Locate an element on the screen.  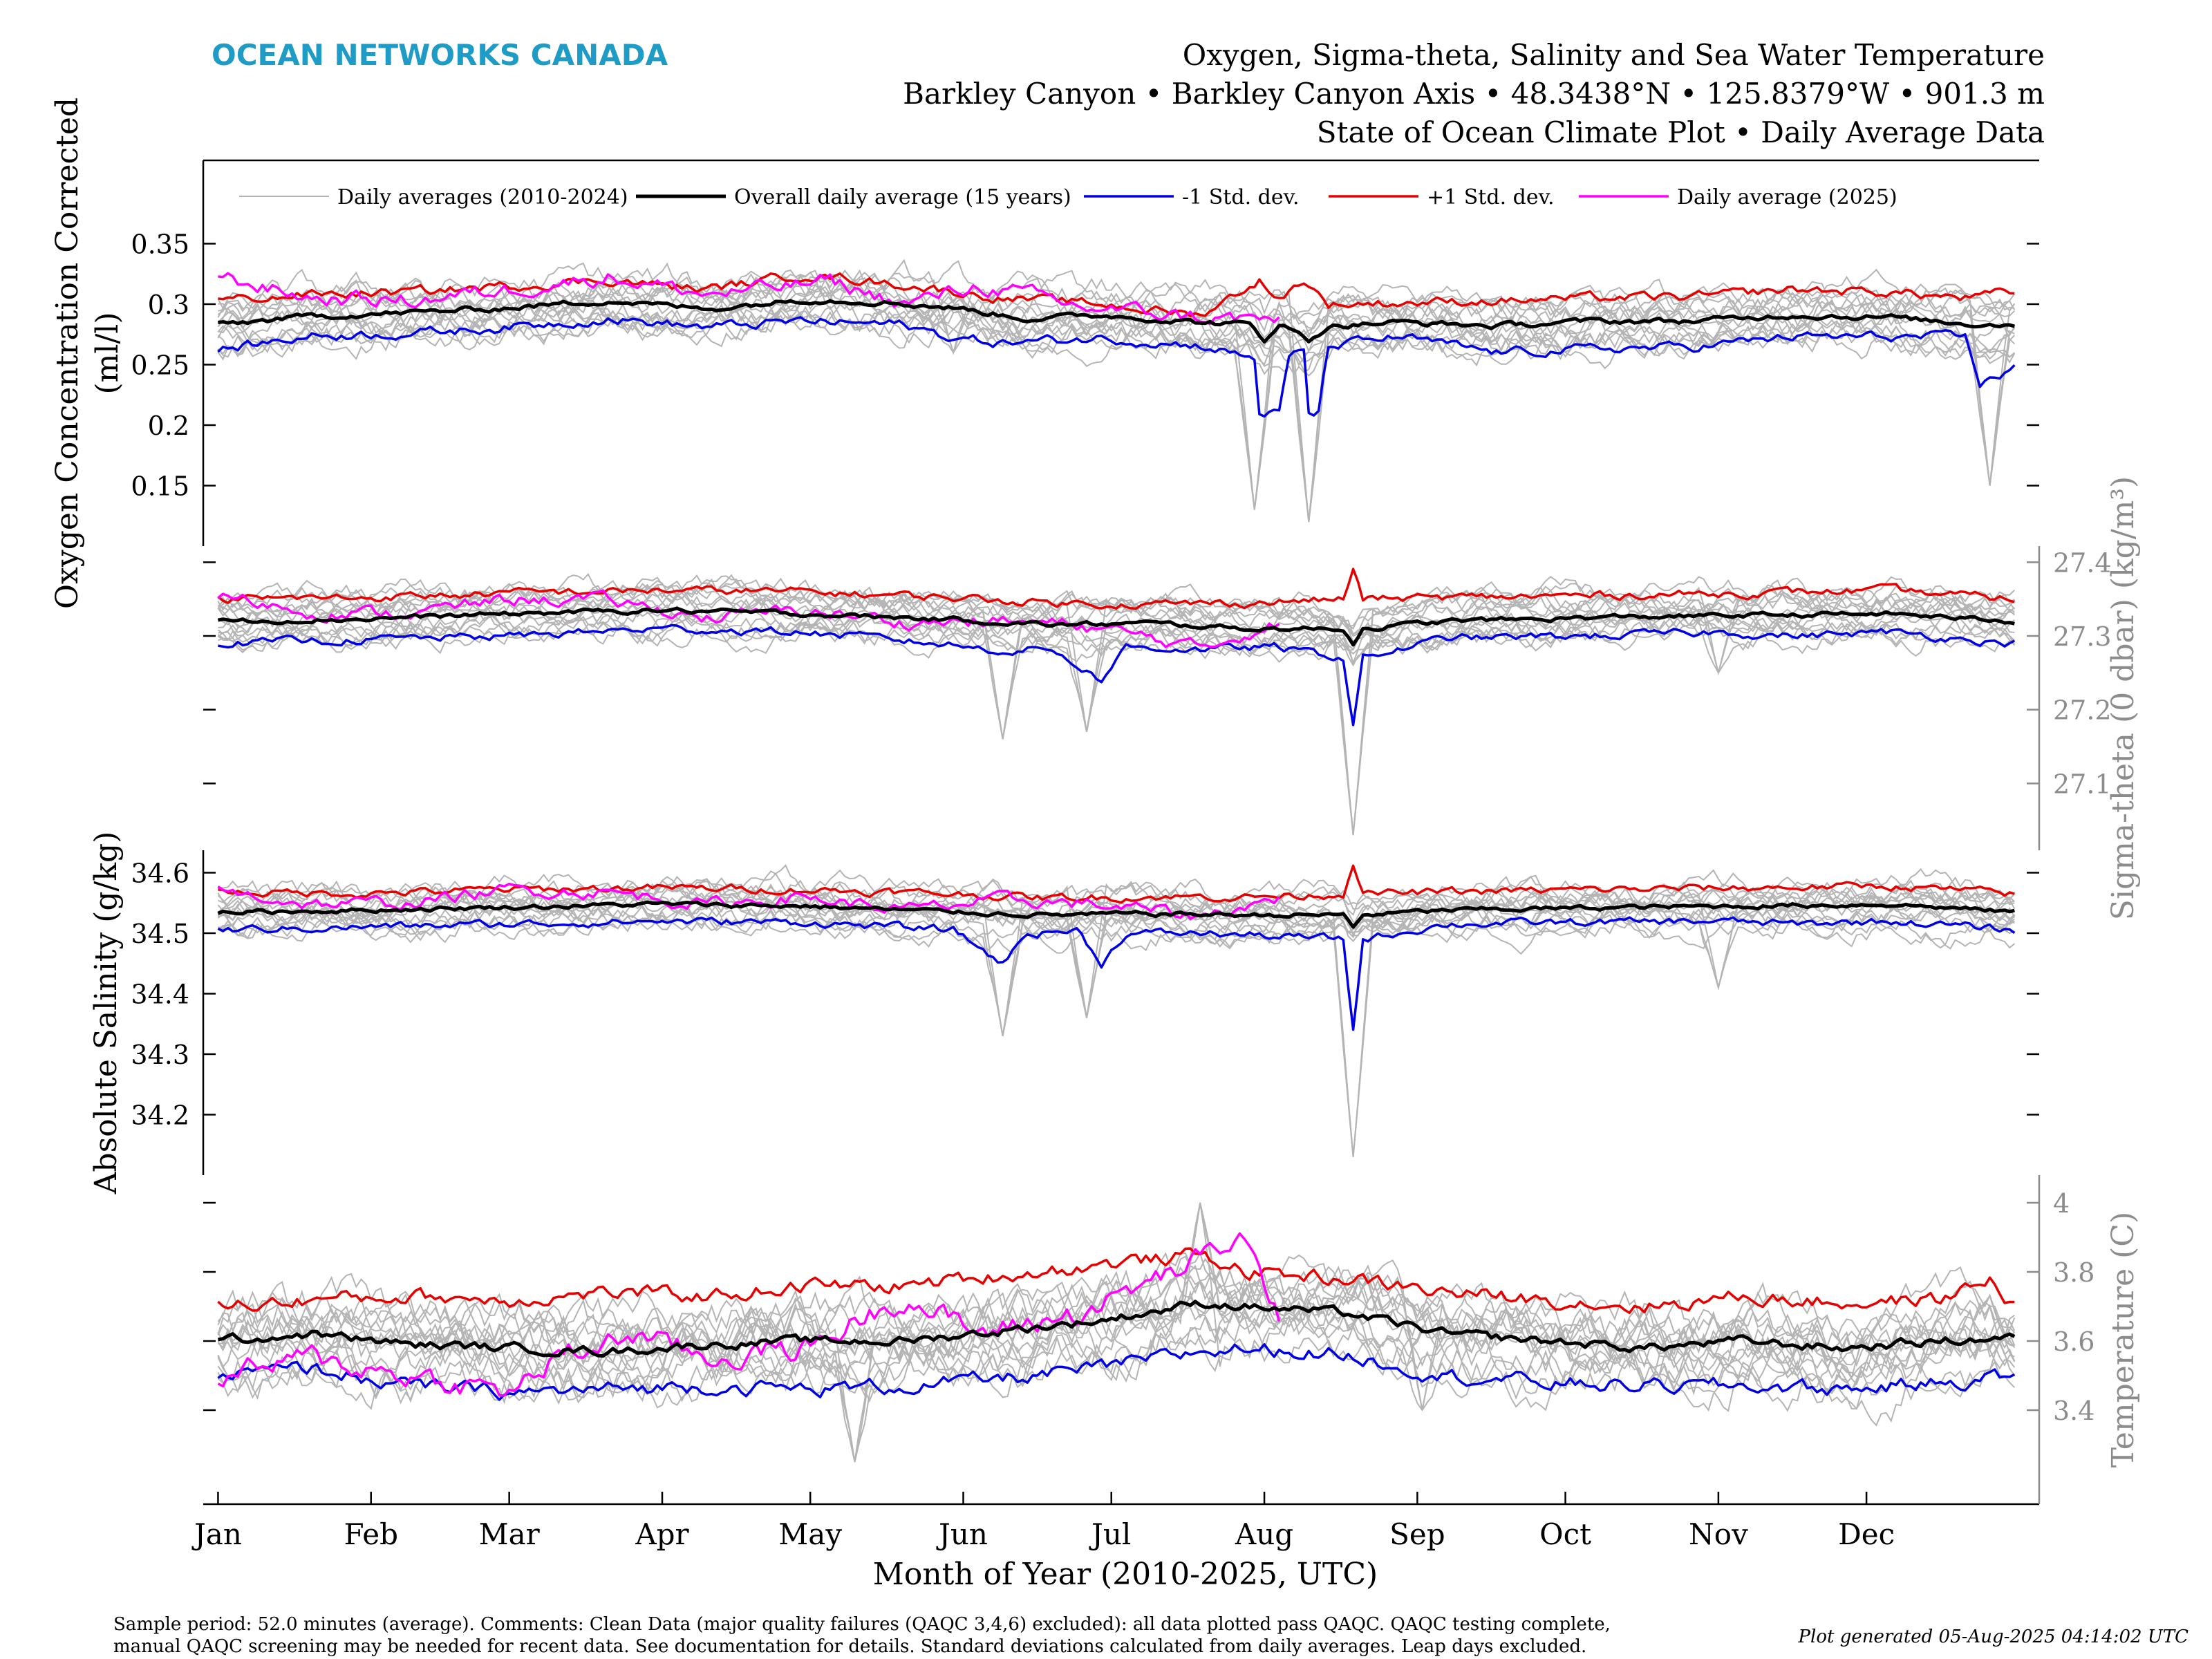
oxygen-current-2025-line is located at coordinates (749, 299).